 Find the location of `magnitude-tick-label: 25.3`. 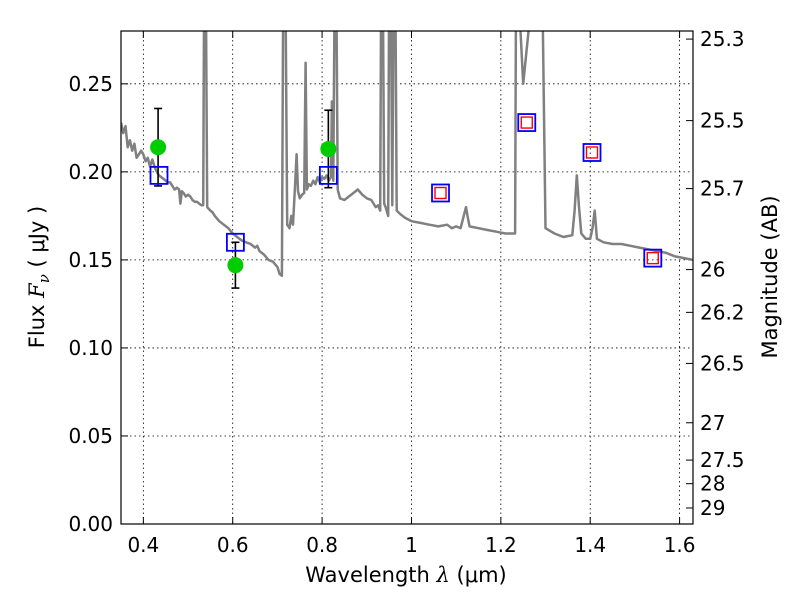

magnitude-tick-label: 25.3 is located at coordinates (722, 39).